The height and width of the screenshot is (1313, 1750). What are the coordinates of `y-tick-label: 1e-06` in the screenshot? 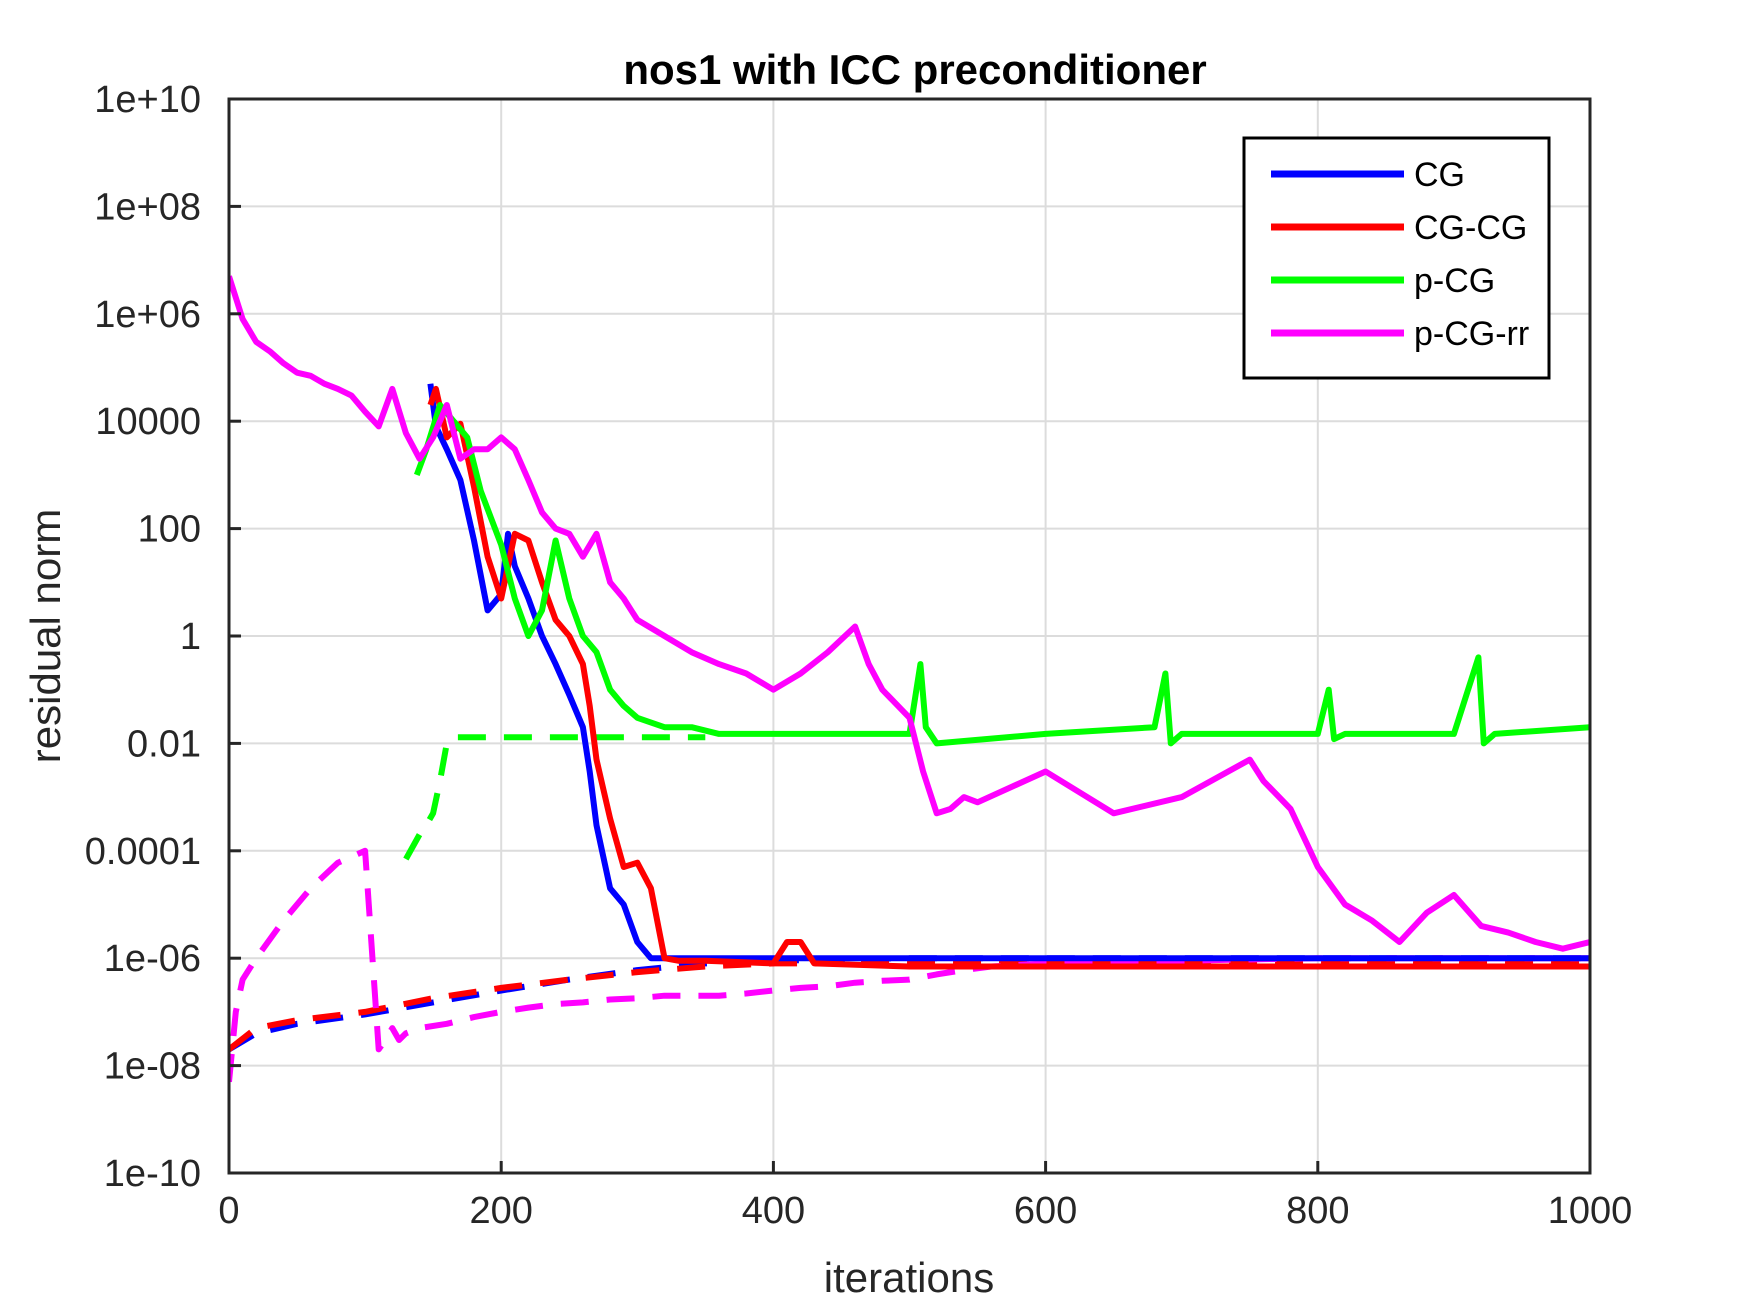 It's located at (152, 959).